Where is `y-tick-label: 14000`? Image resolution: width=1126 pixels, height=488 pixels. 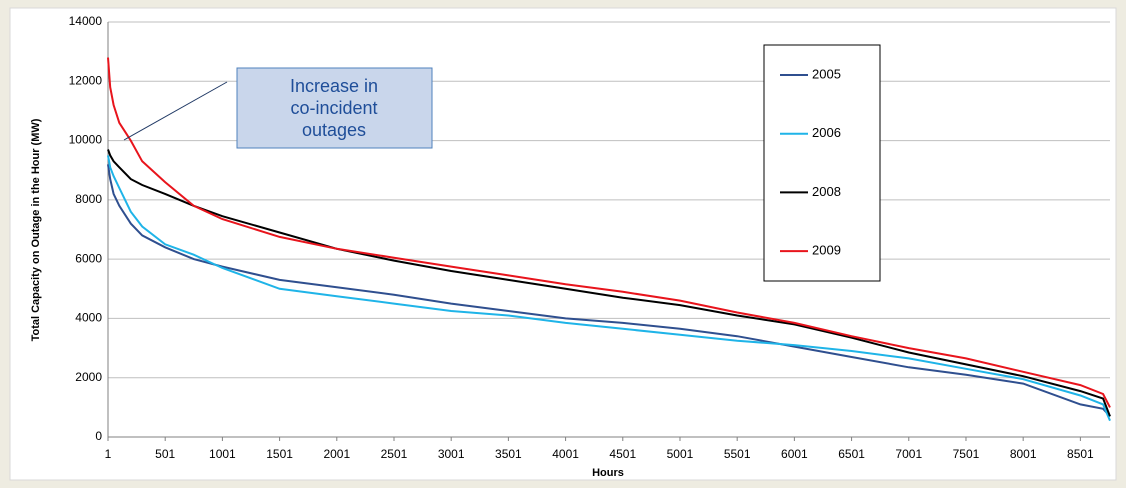 y-tick-label: 14000 is located at coordinates (86, 21).